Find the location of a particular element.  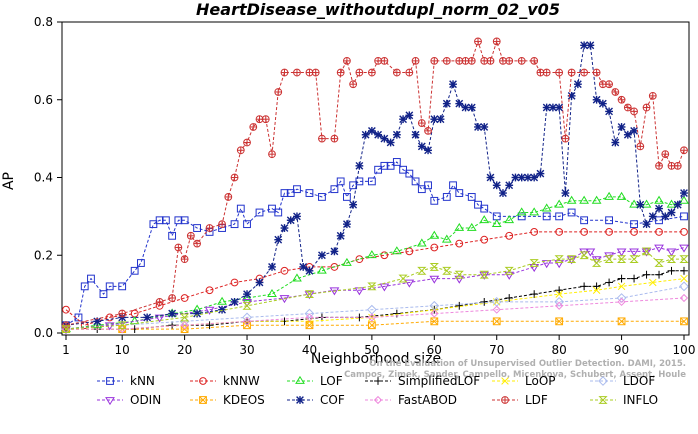

legend-item-inflo: INFLO is located at coordinates (624, 400).